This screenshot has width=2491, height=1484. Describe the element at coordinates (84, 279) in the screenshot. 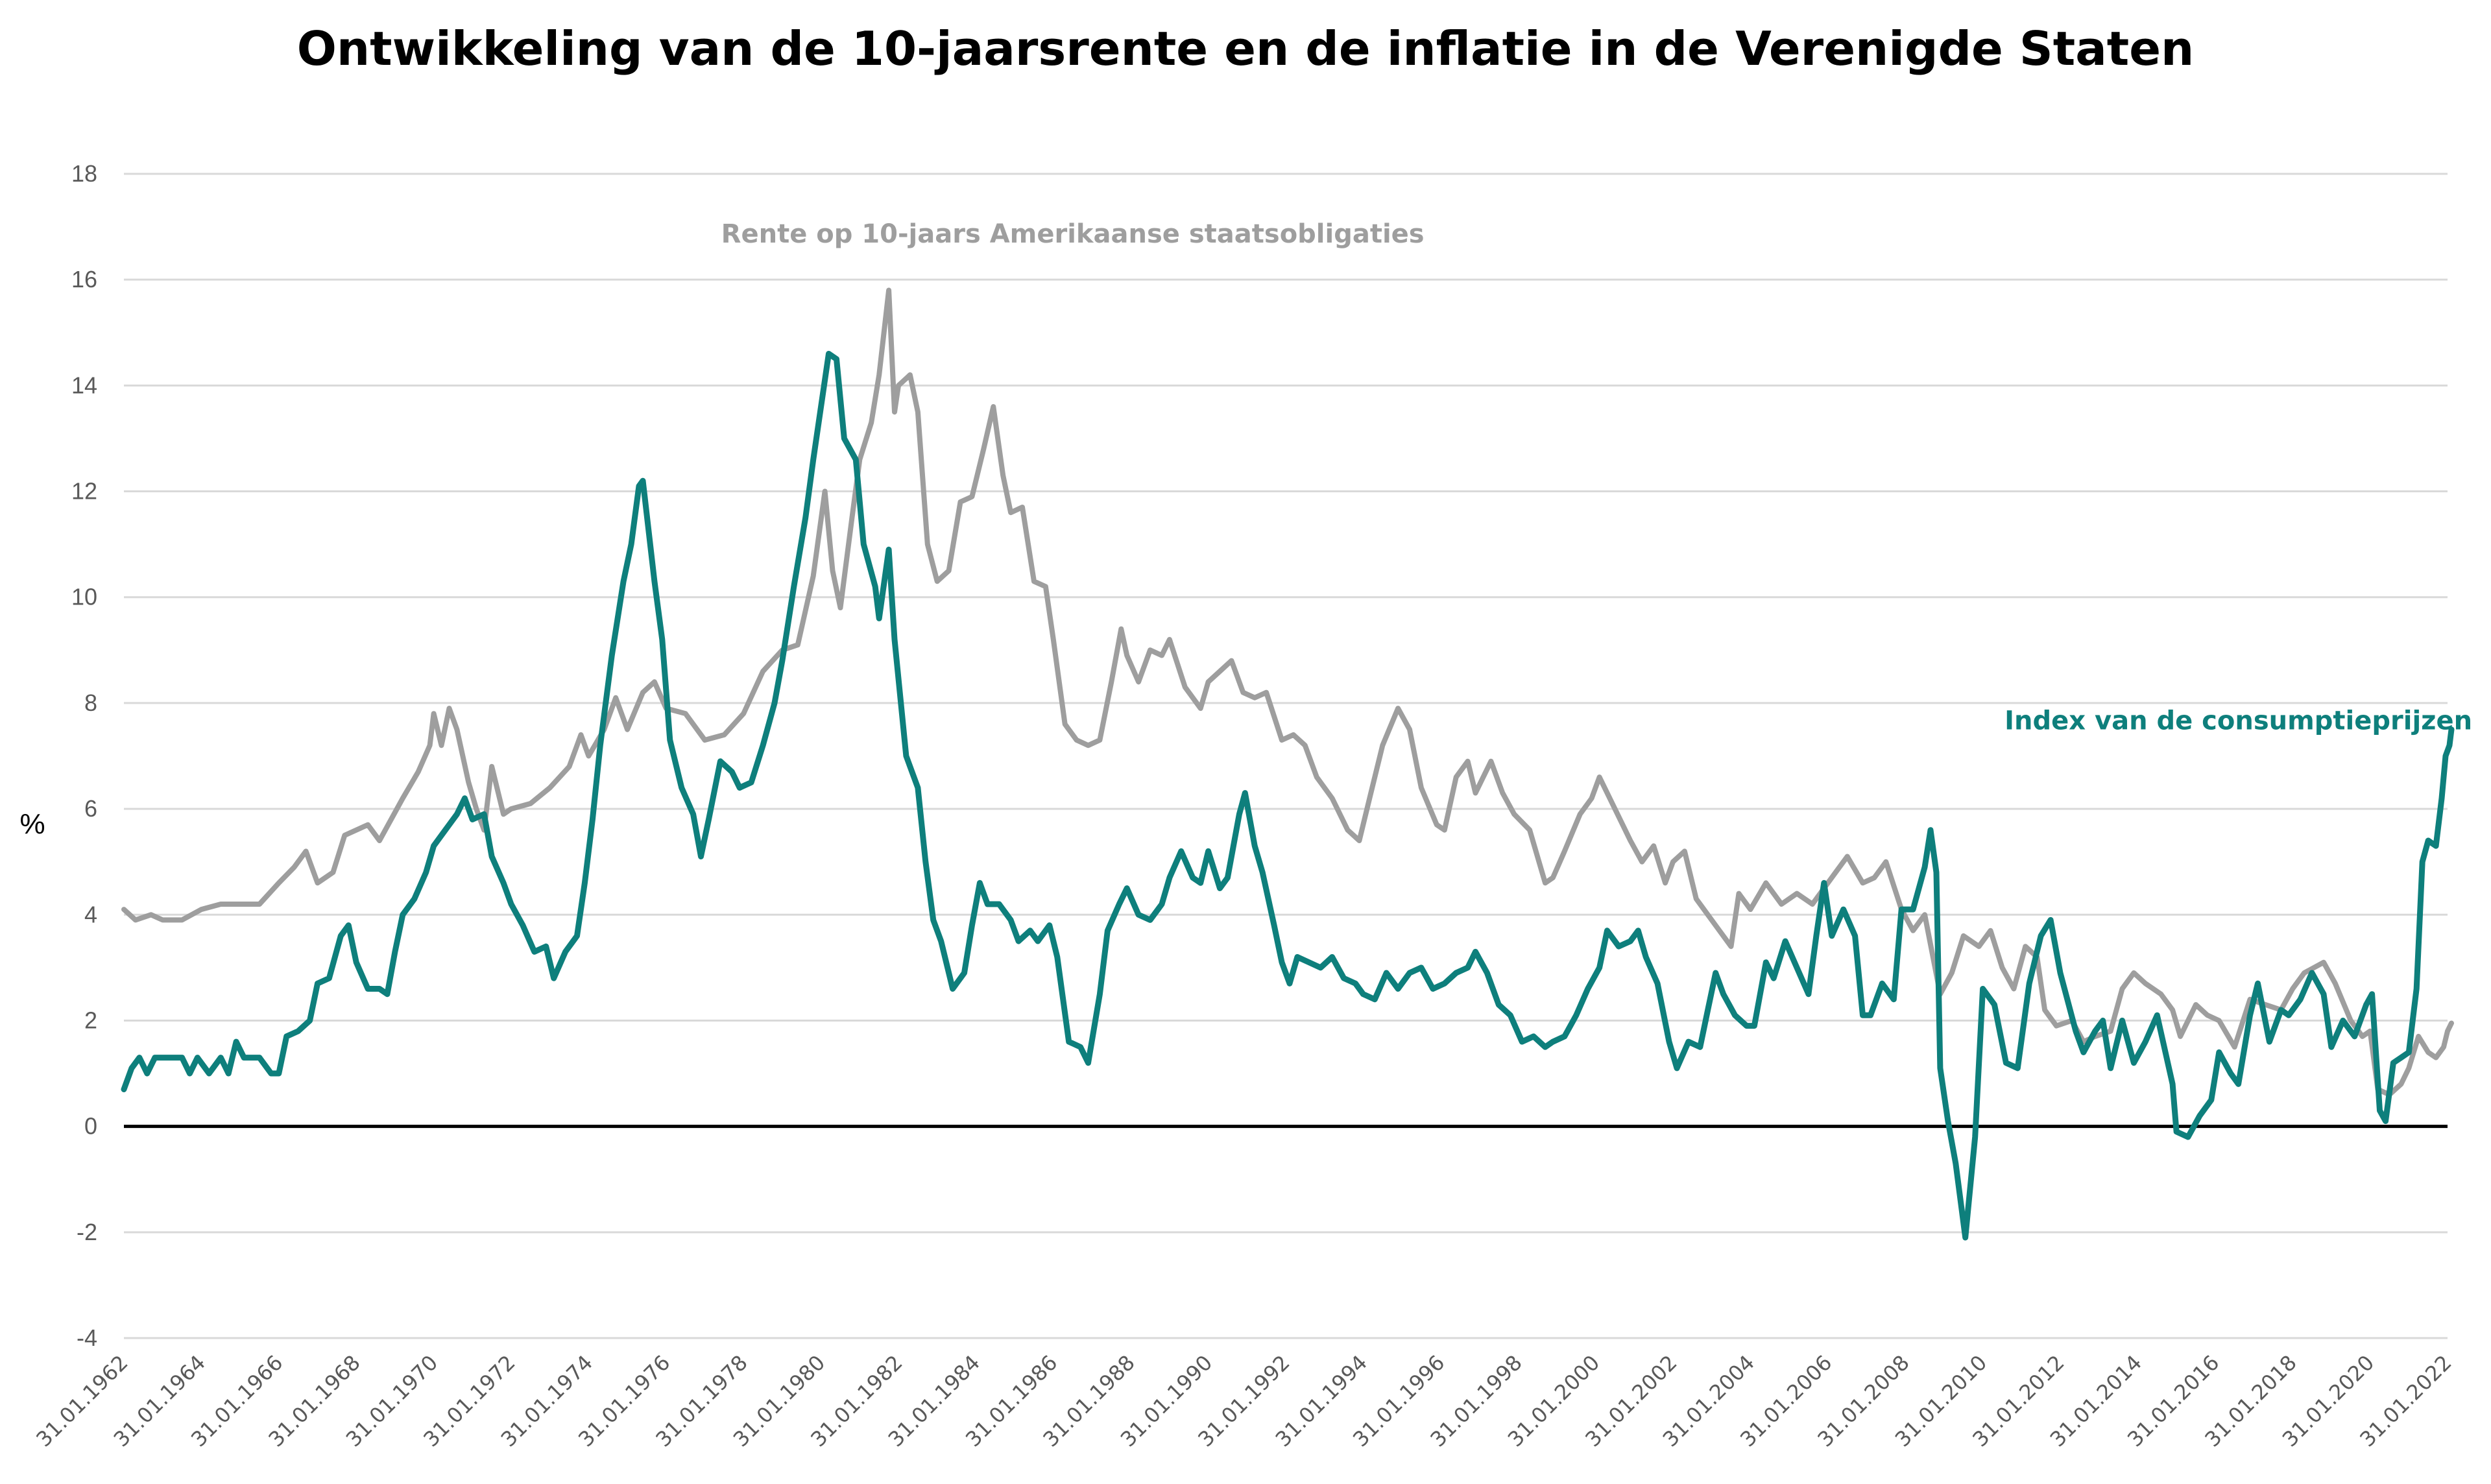

I see `y-tick-label: 16` at that location.